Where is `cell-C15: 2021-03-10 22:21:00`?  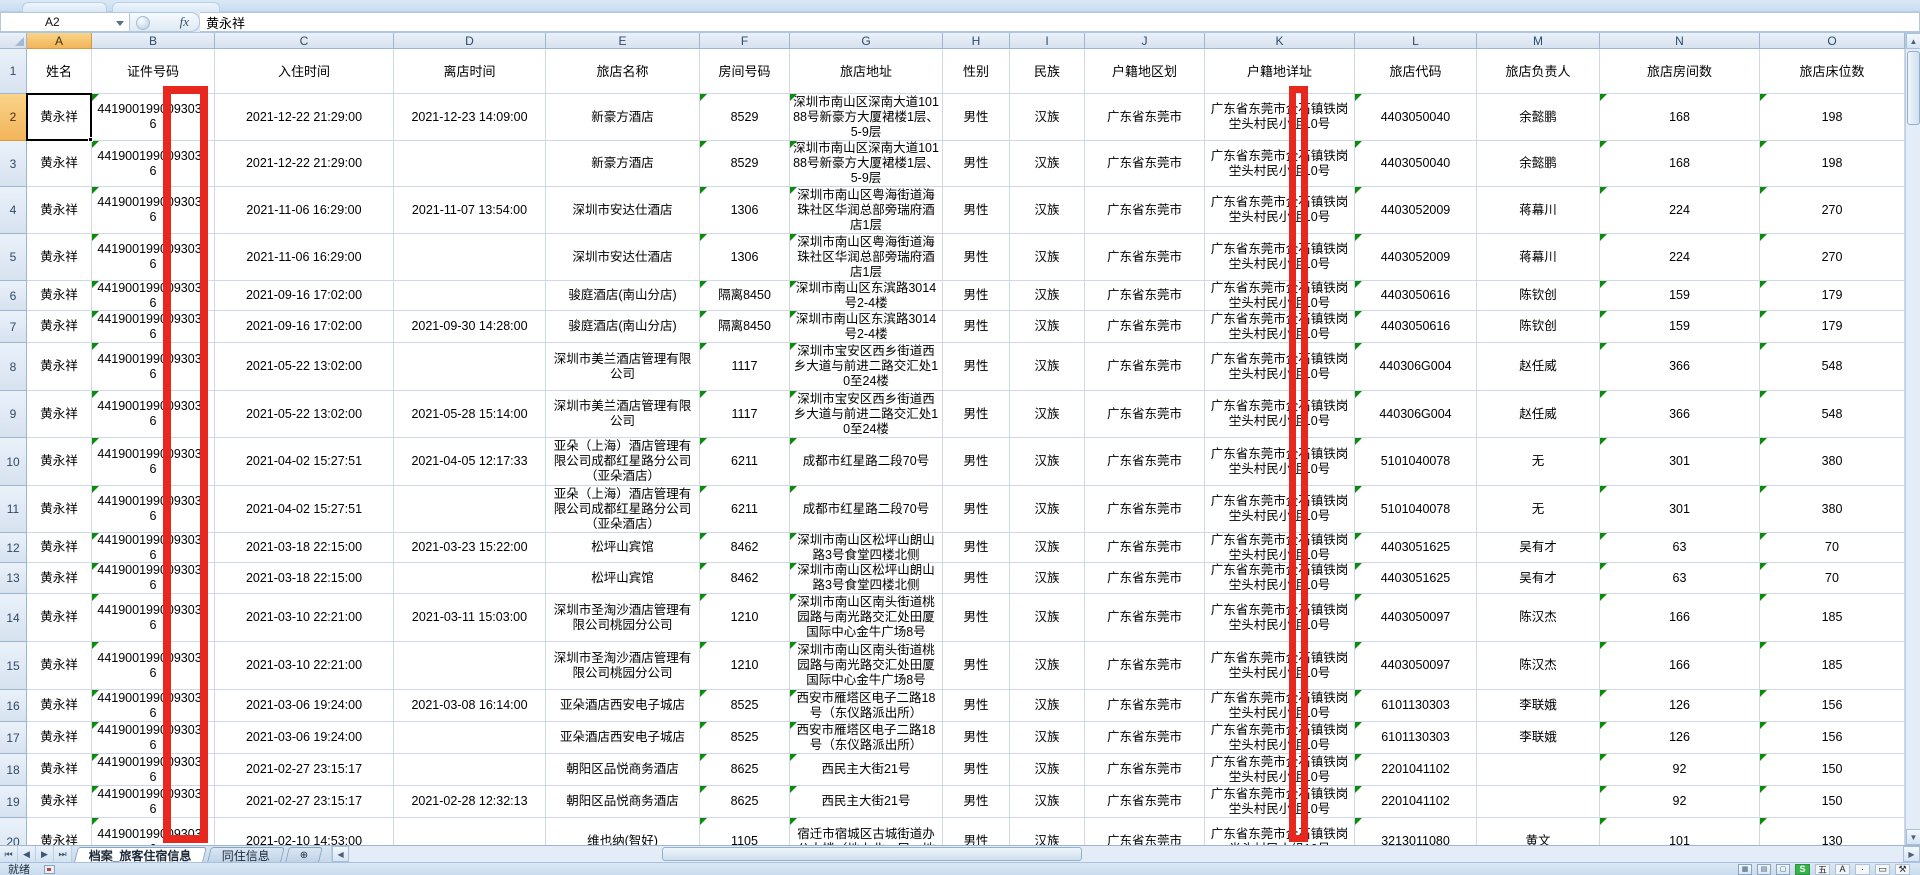
cell-C15: 2021-03-10 22:21:00 is located at coordinates (304, 666).